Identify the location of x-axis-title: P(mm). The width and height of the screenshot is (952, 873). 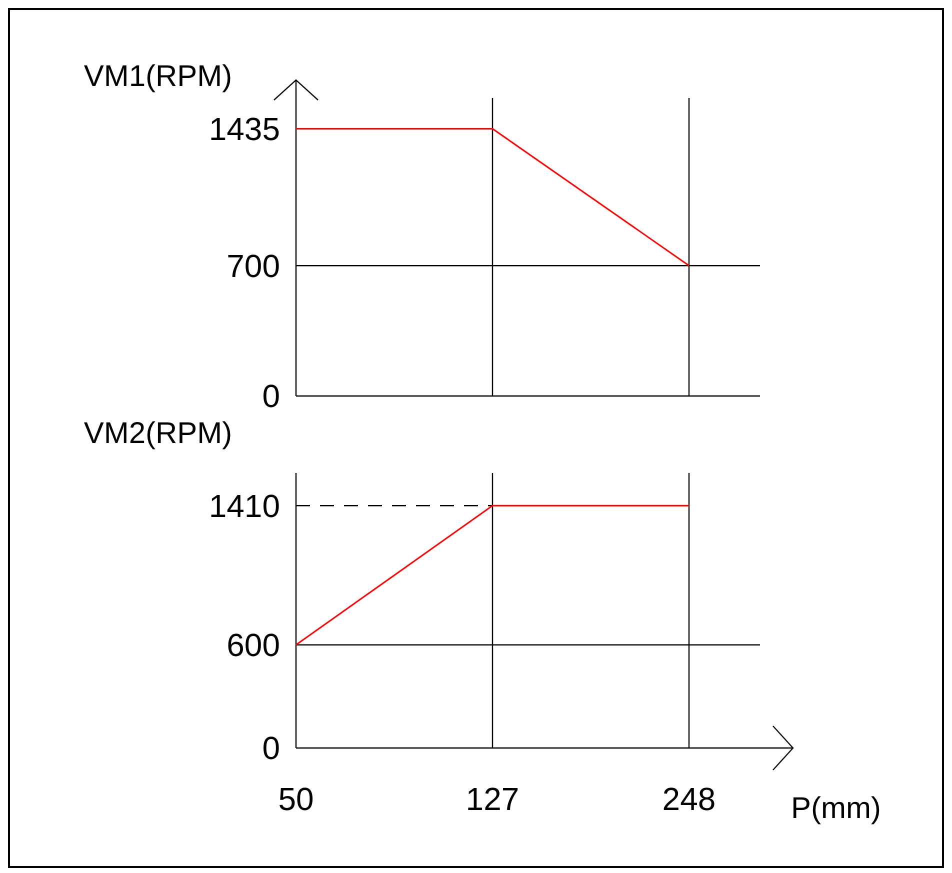
(836, 808).